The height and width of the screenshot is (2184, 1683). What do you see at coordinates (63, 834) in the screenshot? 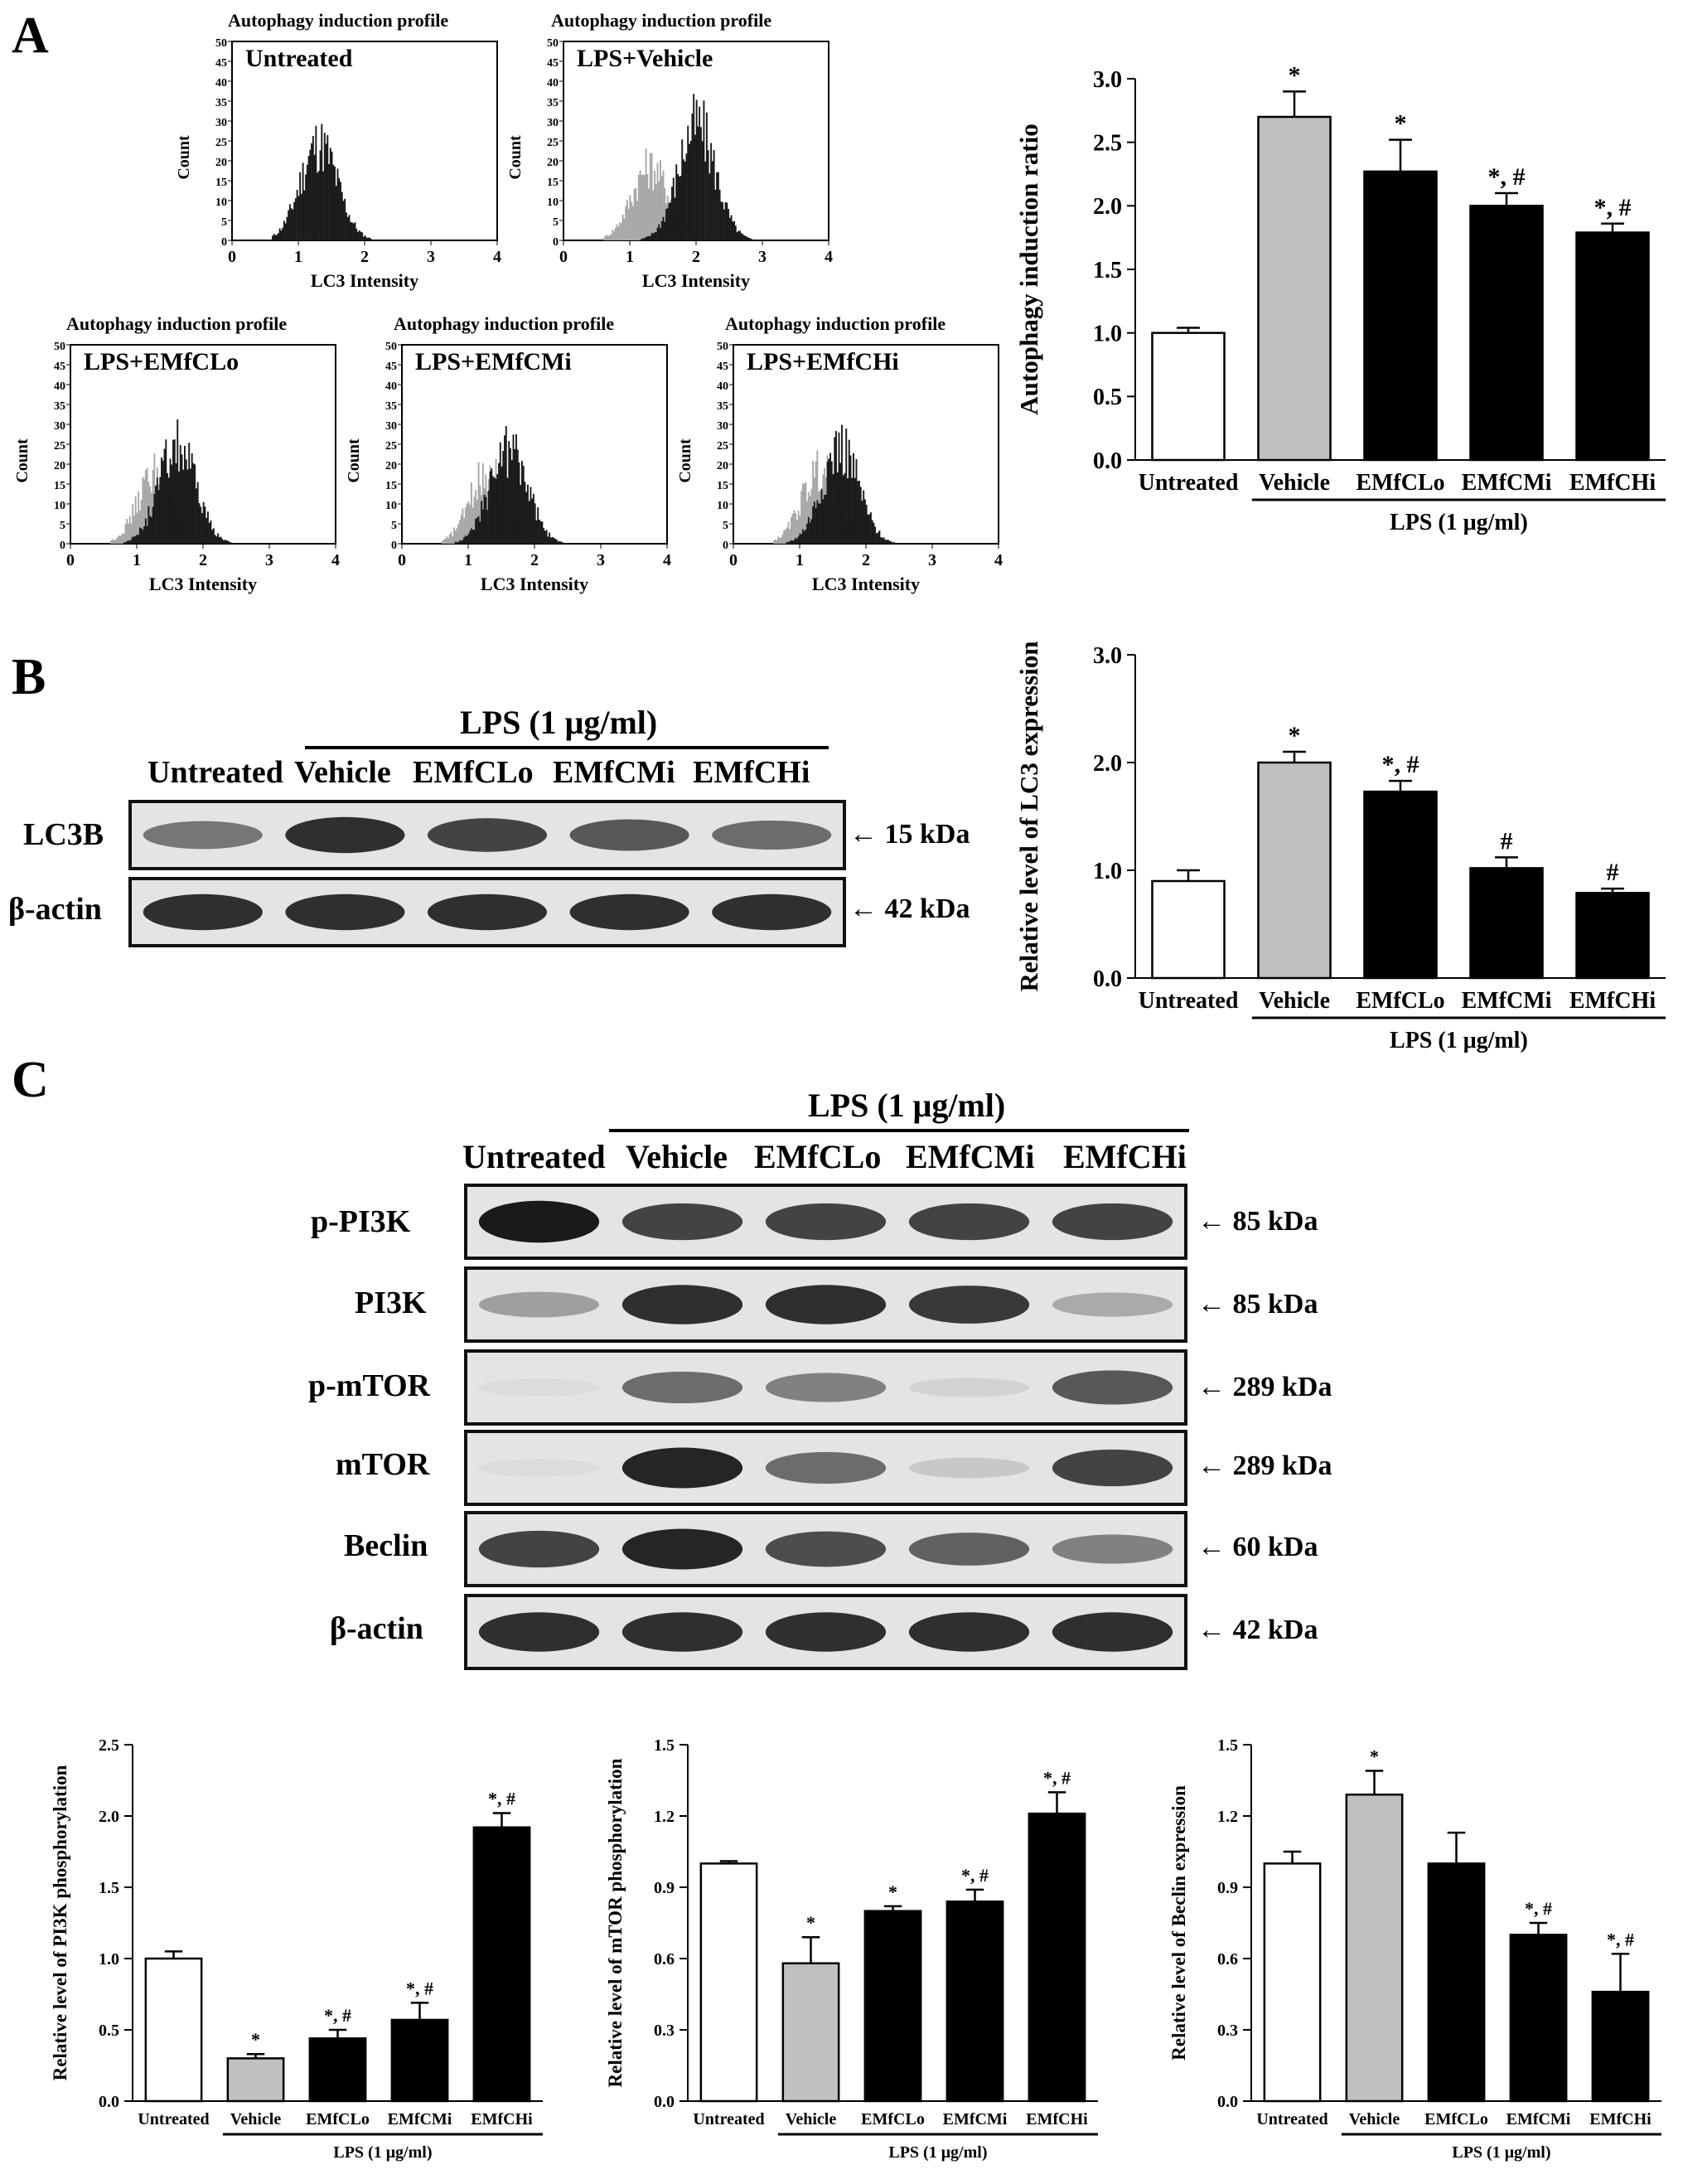
I see `blot-b-row-label: LC3B` at bounding box center [63, 834].